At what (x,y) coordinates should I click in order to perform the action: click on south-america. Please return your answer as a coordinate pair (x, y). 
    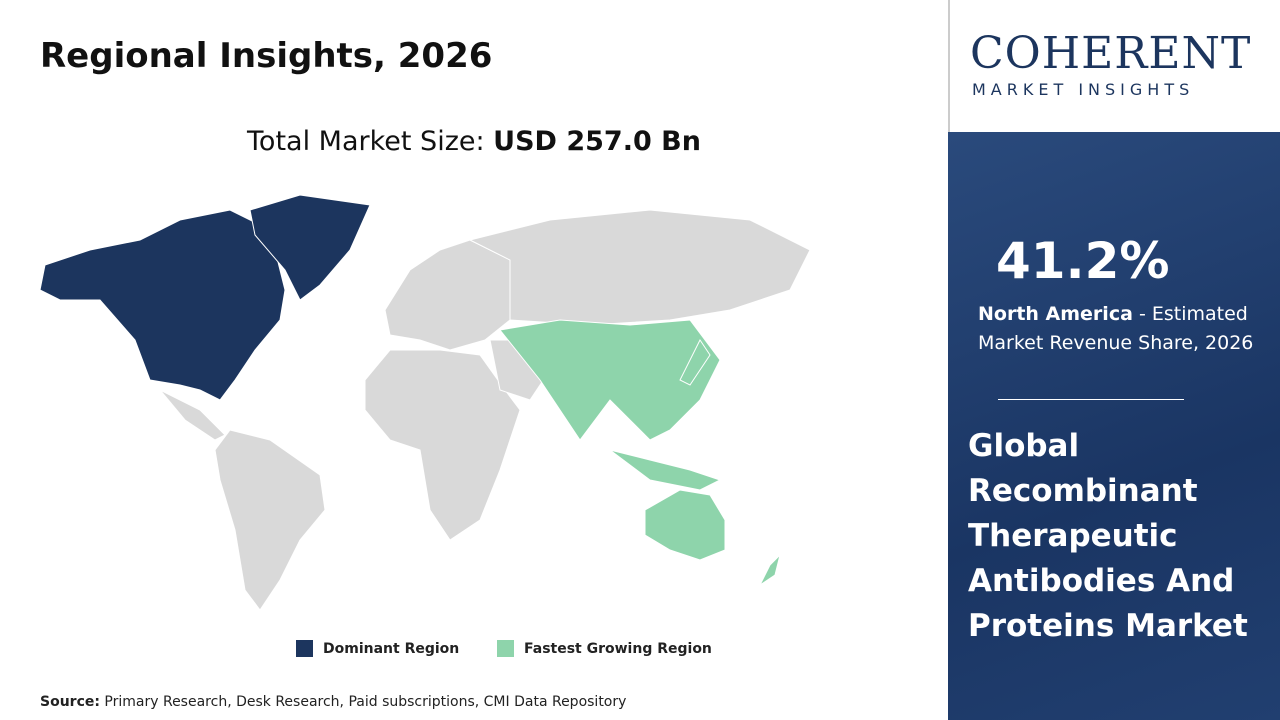
    Looking at the image, I should click on (270, 520).